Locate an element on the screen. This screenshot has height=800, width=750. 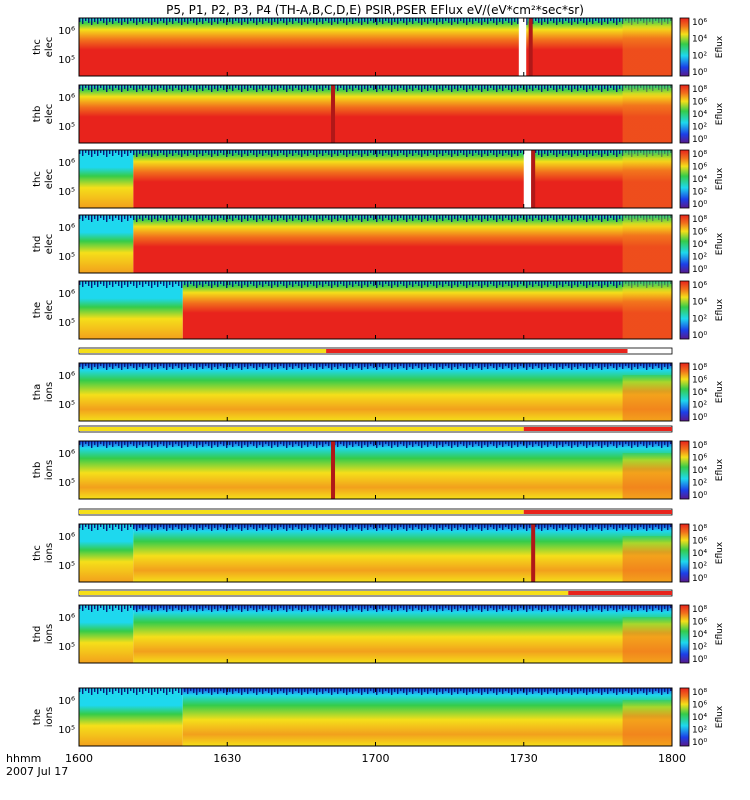
species-label: ions is located at coordinates (49, 634).